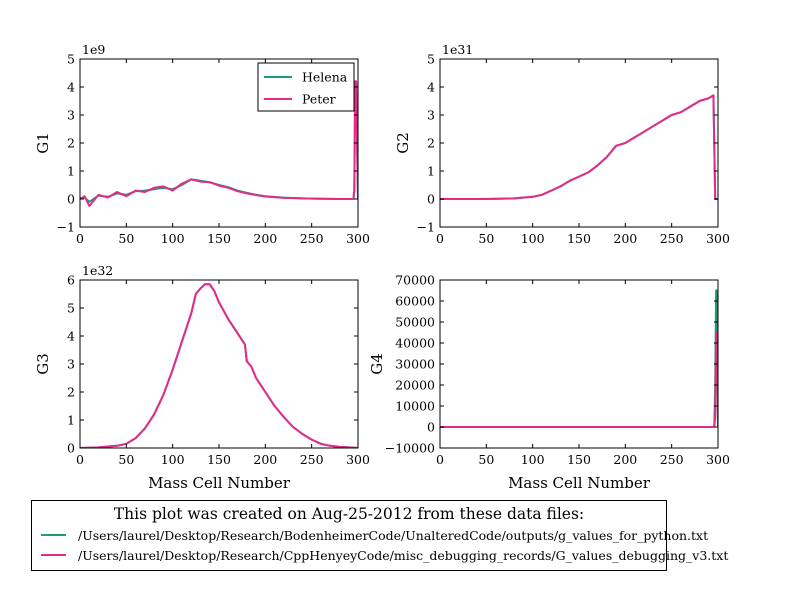 The image size is (800, 600). Describe the element at coordinates (718, 238) in the screenshot. I see `panel-2-xtick-label: 300` at that location.